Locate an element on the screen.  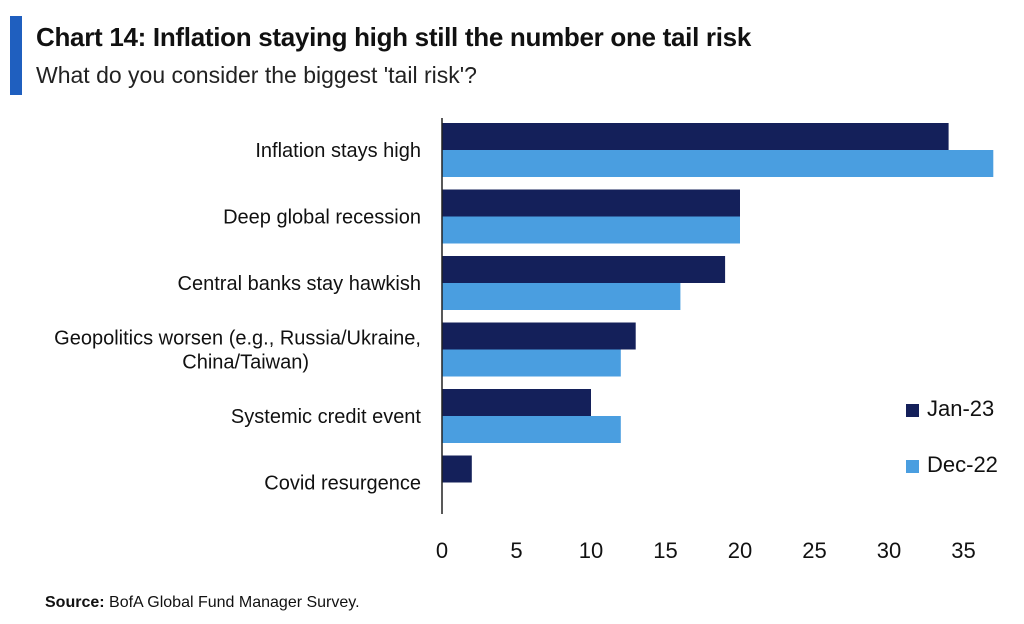
legend-label-dec-22: Dec-22 is located at coordinates (962, 464).